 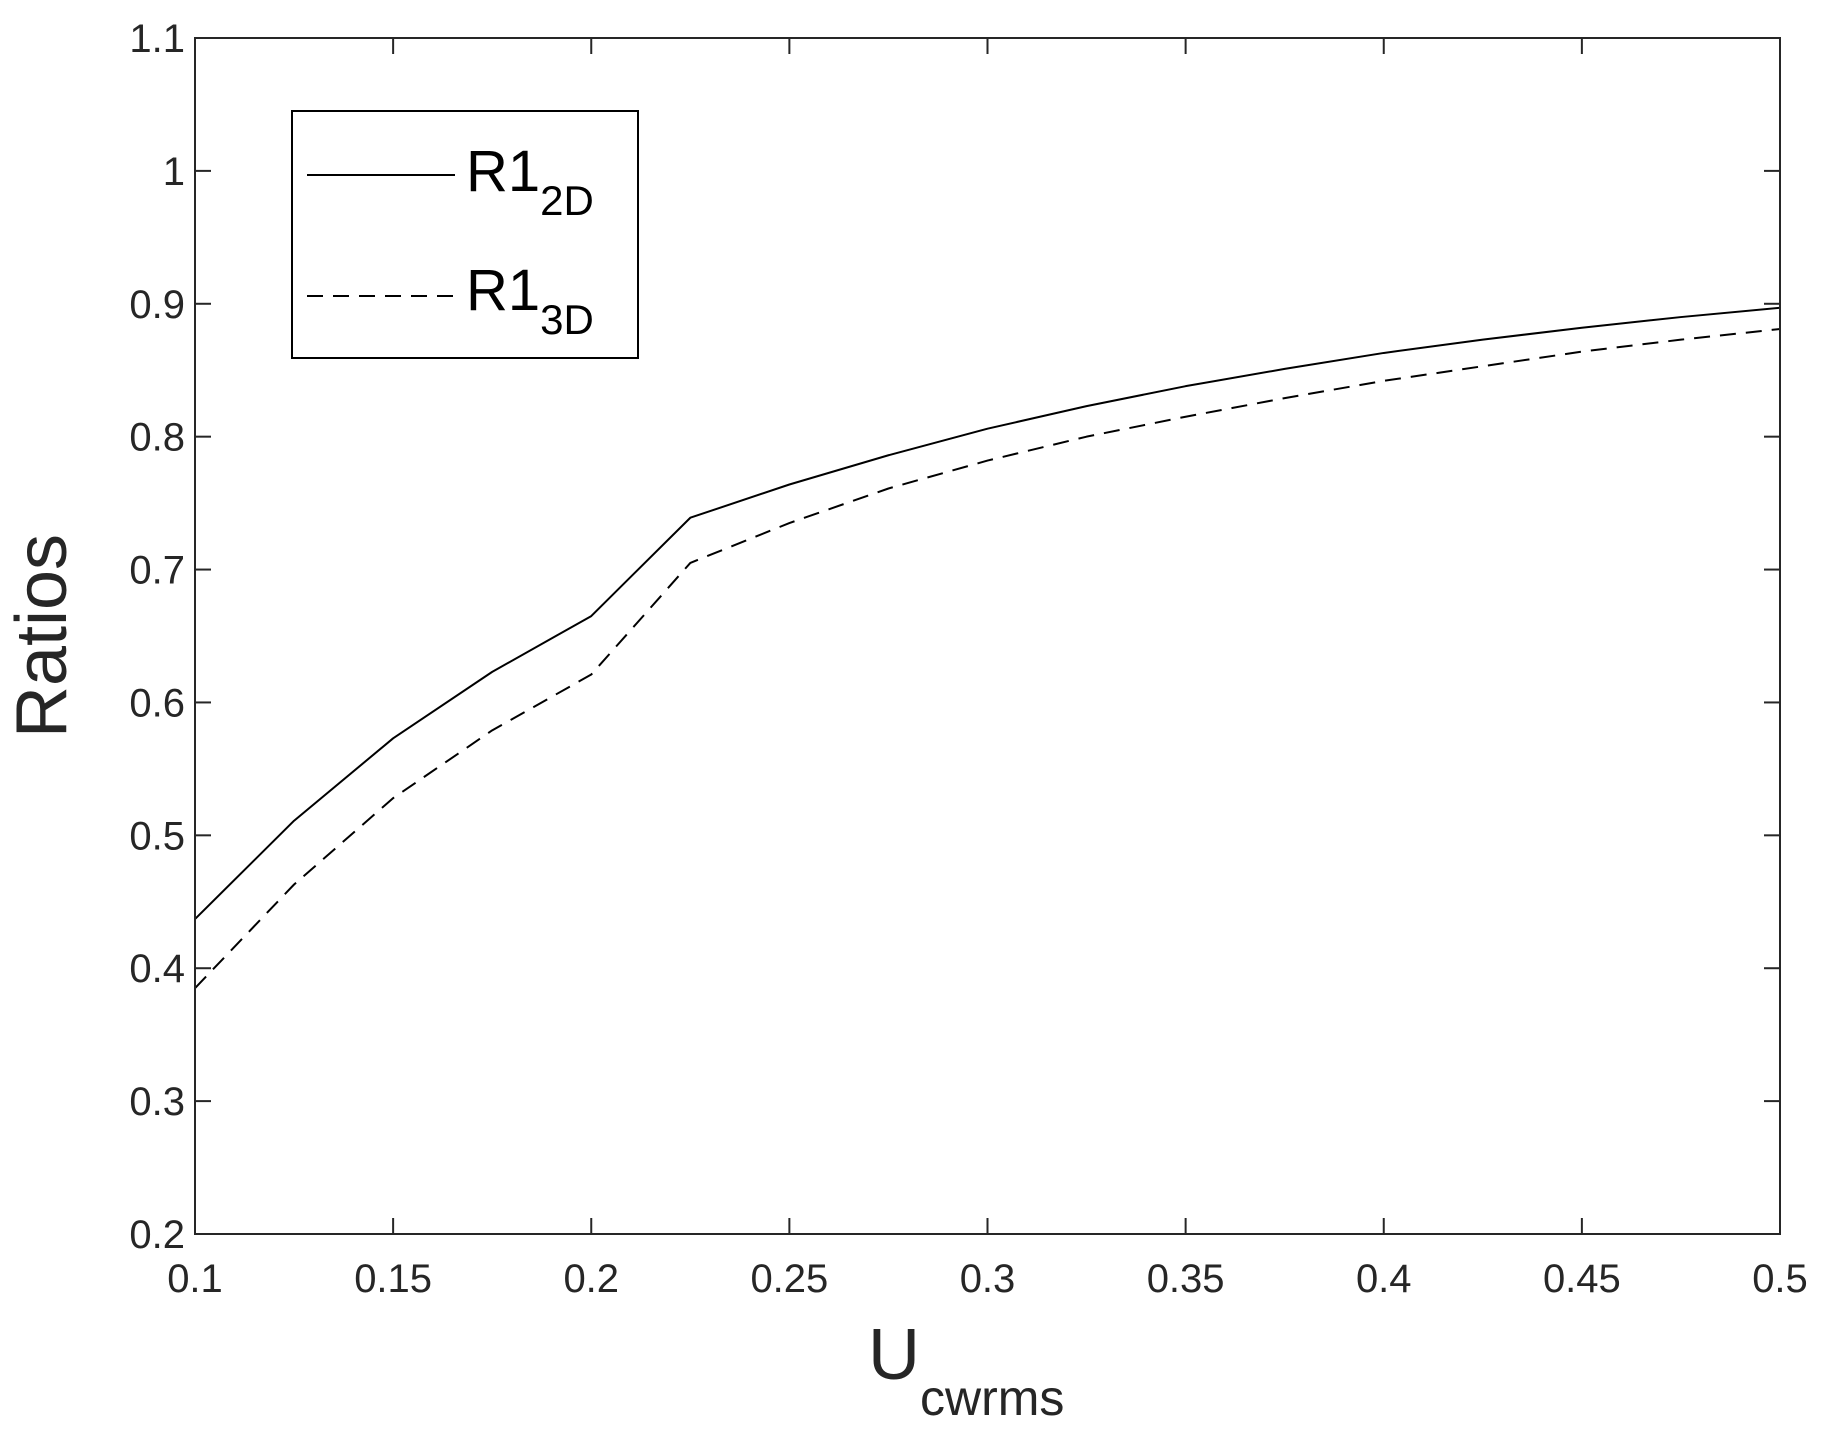 What do you see at coordinates (894, 1355) in the screenshot?
I see `x-axis-label-main: U` at bounding box center [894, 1355].